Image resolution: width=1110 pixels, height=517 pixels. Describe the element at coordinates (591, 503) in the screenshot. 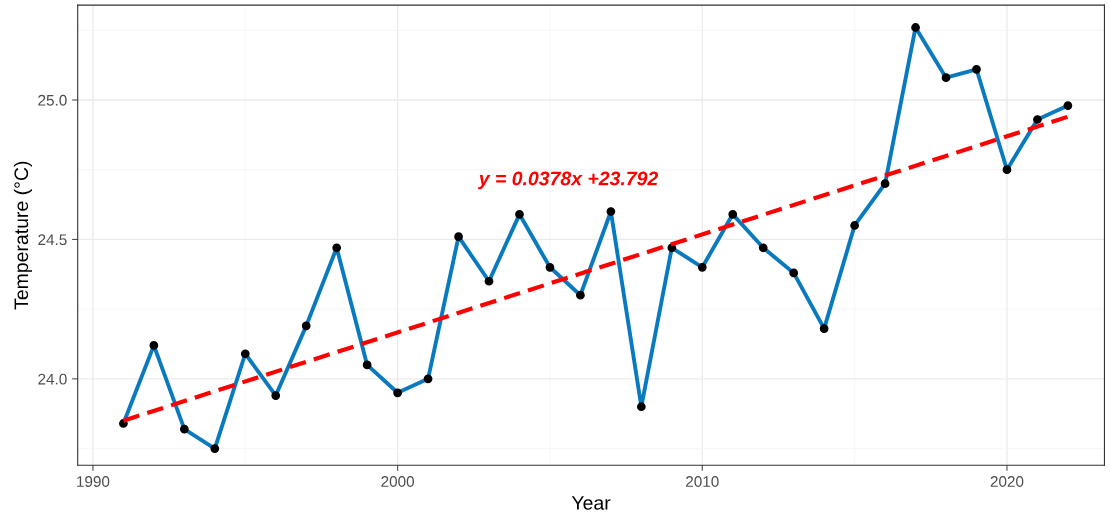

I see `x-axis-title: Year` at that location.